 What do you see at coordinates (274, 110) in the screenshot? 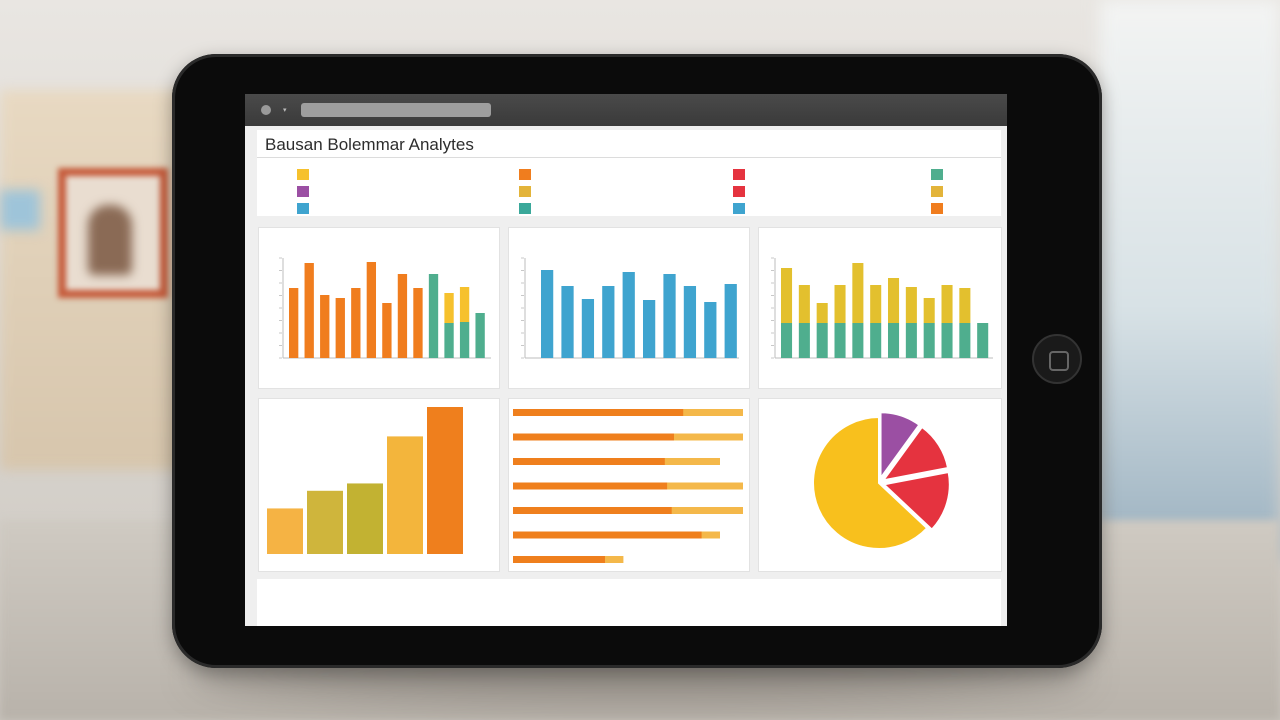
I see `app-menu: ▾` at bounding box center [274, 110].